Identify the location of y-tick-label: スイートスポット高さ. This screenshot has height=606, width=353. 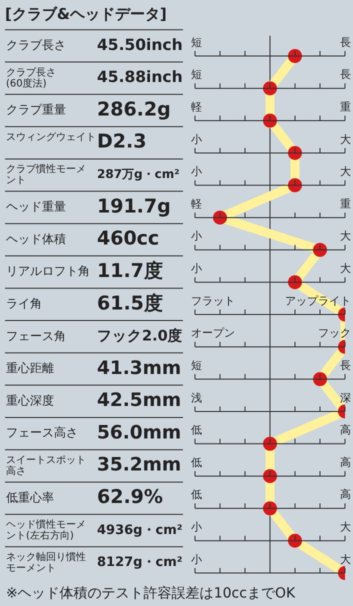
(46, 466).